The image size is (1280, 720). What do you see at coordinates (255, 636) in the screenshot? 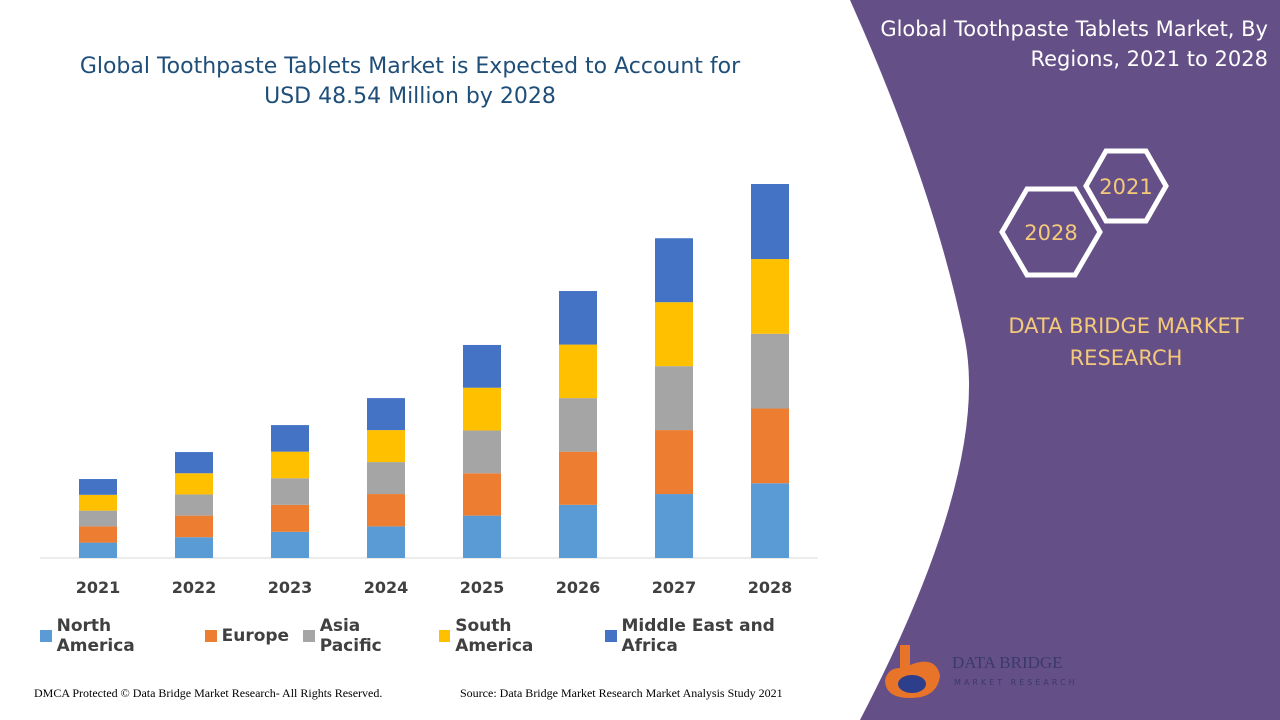
I see `legend-label: Europe` at bounding box center [255, 636].